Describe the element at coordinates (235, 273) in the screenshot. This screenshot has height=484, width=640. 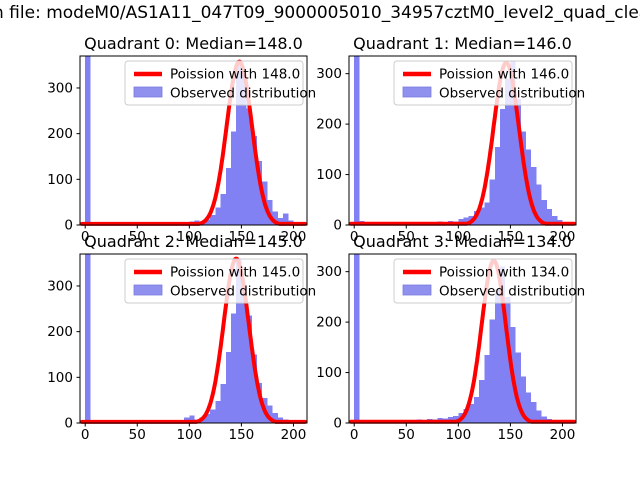
I see `legend-label-poisson: Poission with 145.0` at that location.